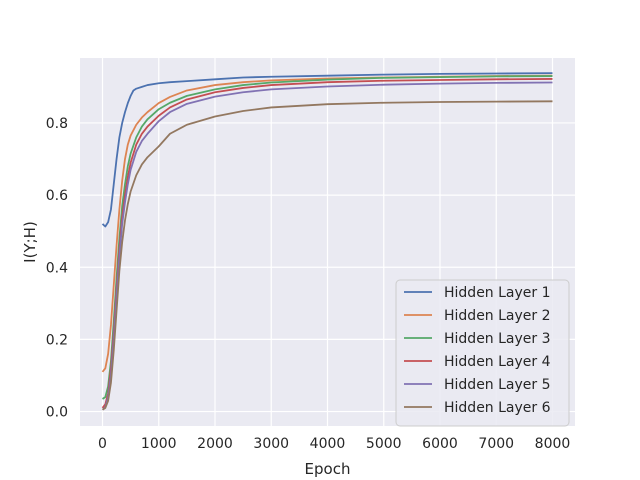  Describe the element at coordinates (215, 444) in the screenshot. I see `x-tick-label: 2000` at that location.